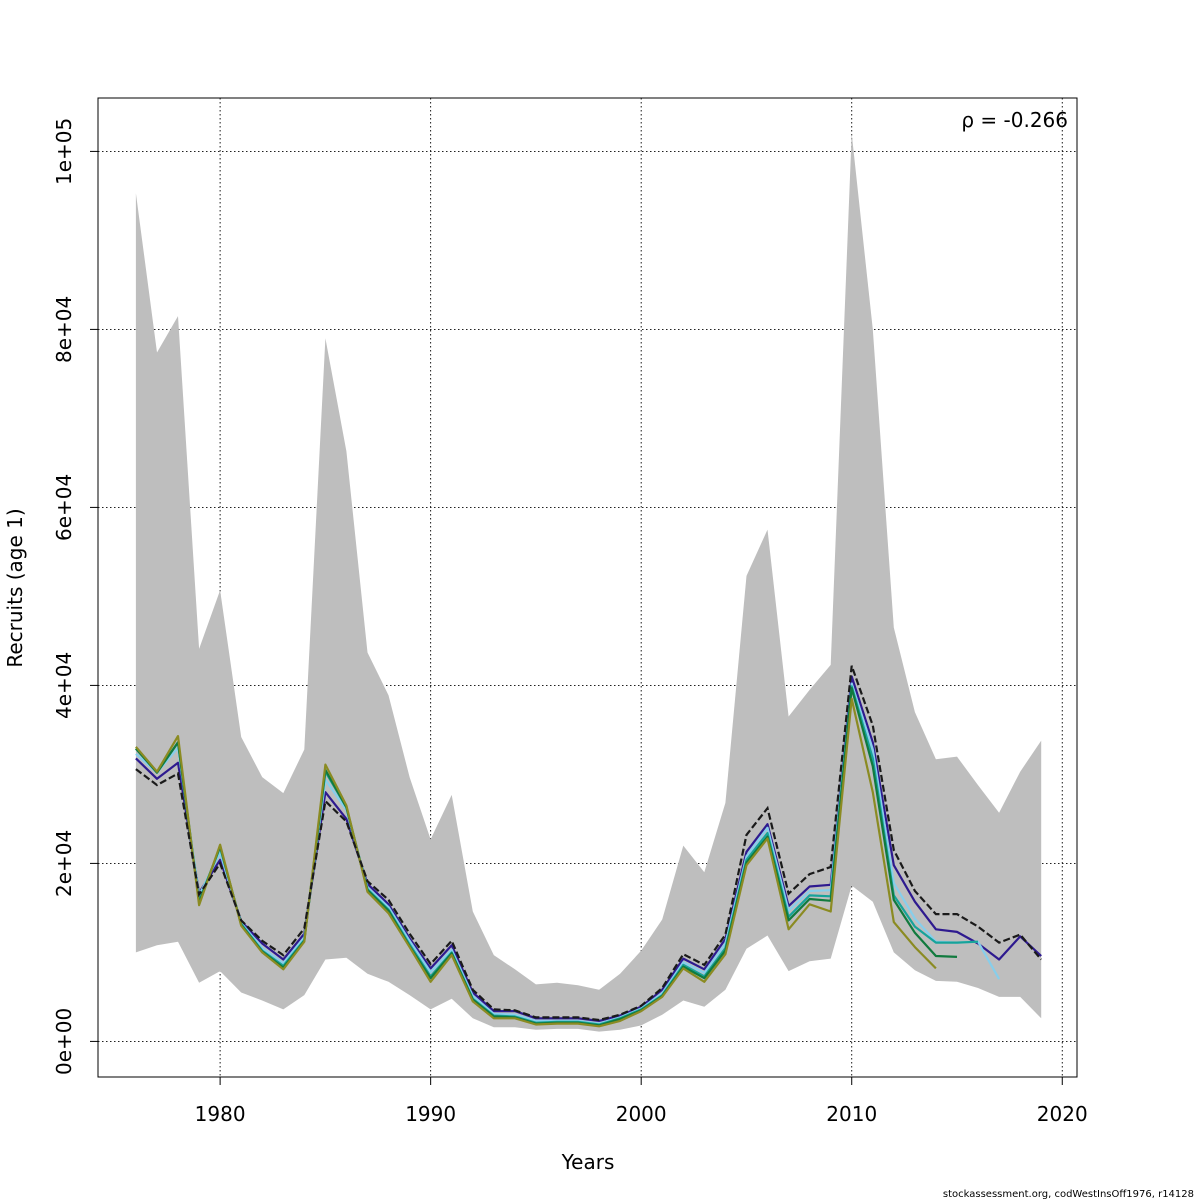 The image size is (1200, 1200). What do you see at coordinates (64, 151) in the screenshot?
I see `y-tick-label: 1e+05` at bounding box center [64, 151].